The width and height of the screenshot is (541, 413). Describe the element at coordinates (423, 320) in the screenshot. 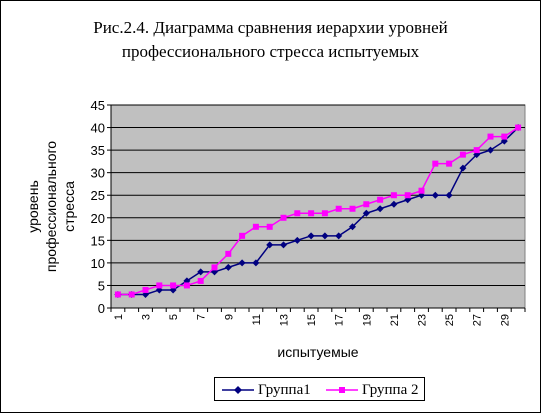

I see `x-tick-label: 23` at that location.